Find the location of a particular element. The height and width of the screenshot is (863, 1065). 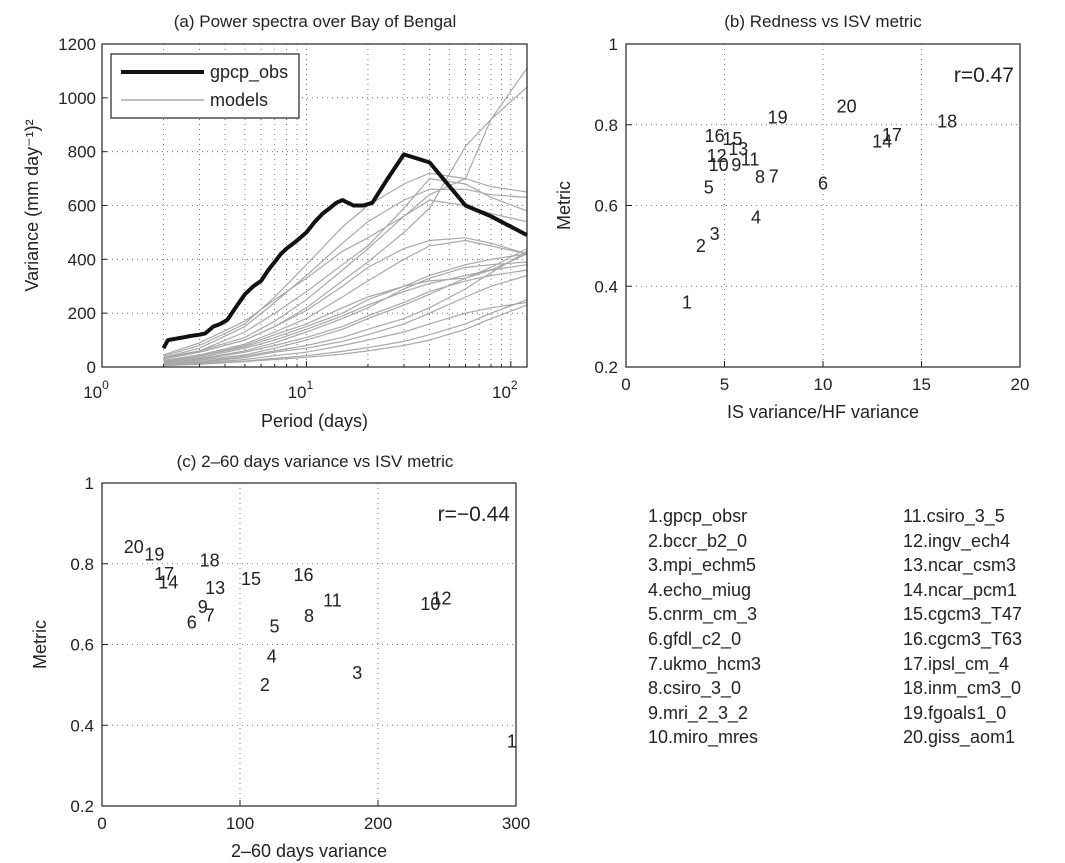

model-list-item: 8.csiro_3_0 is located at coordinates (695, 688).